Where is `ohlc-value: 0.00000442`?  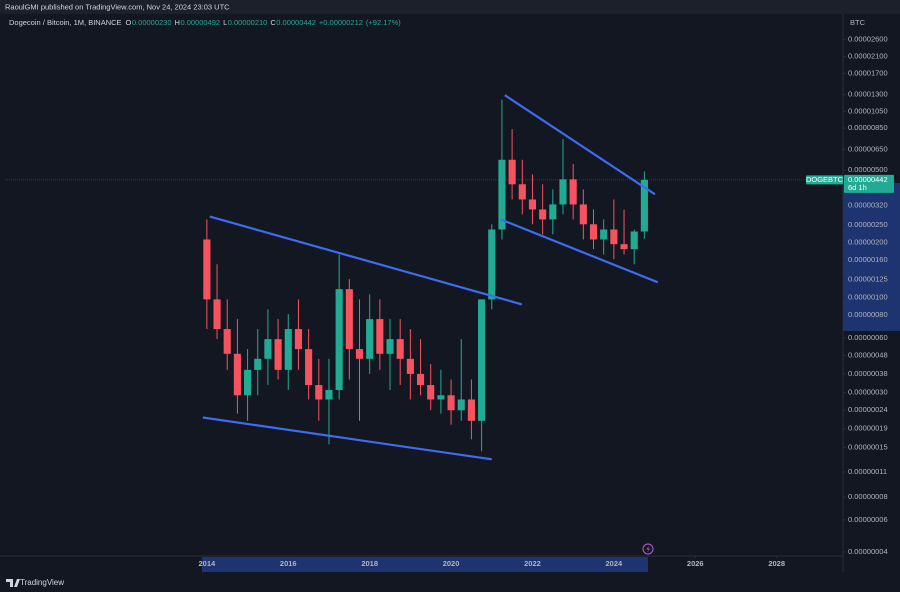 ohlc-value: 0.00000442 is located at coordinates (296, 22).